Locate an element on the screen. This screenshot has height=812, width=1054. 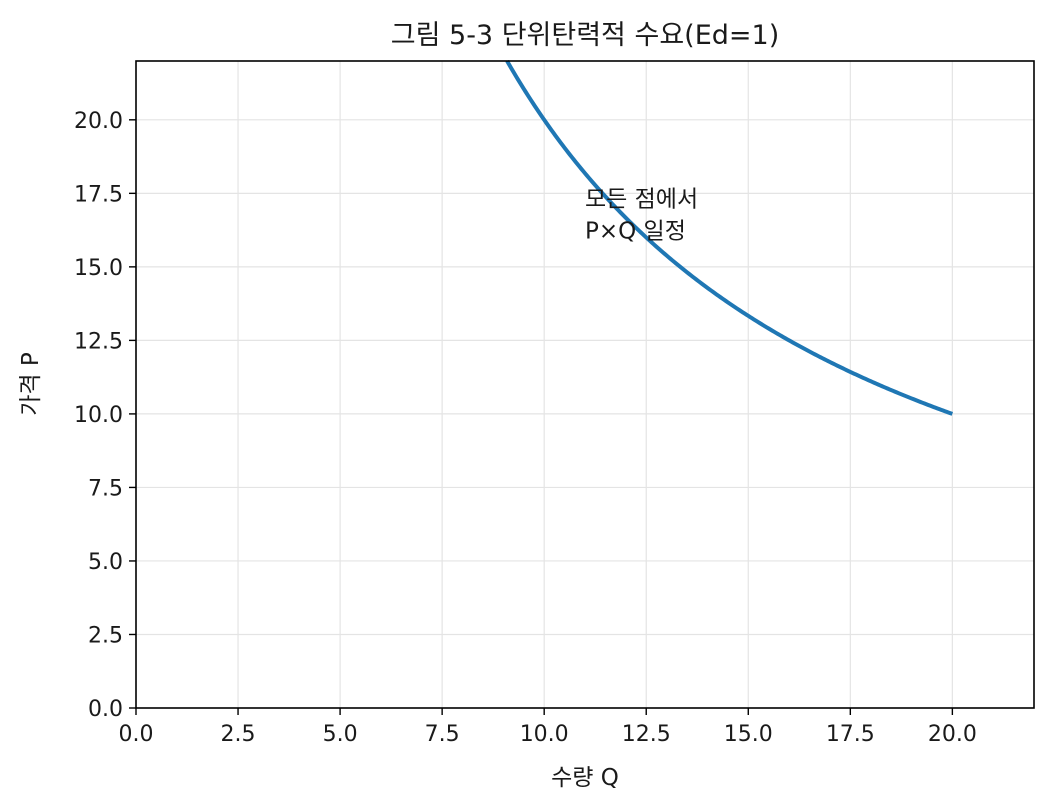
y-tick-label: 17.5 is located at coordinates (98, 194).